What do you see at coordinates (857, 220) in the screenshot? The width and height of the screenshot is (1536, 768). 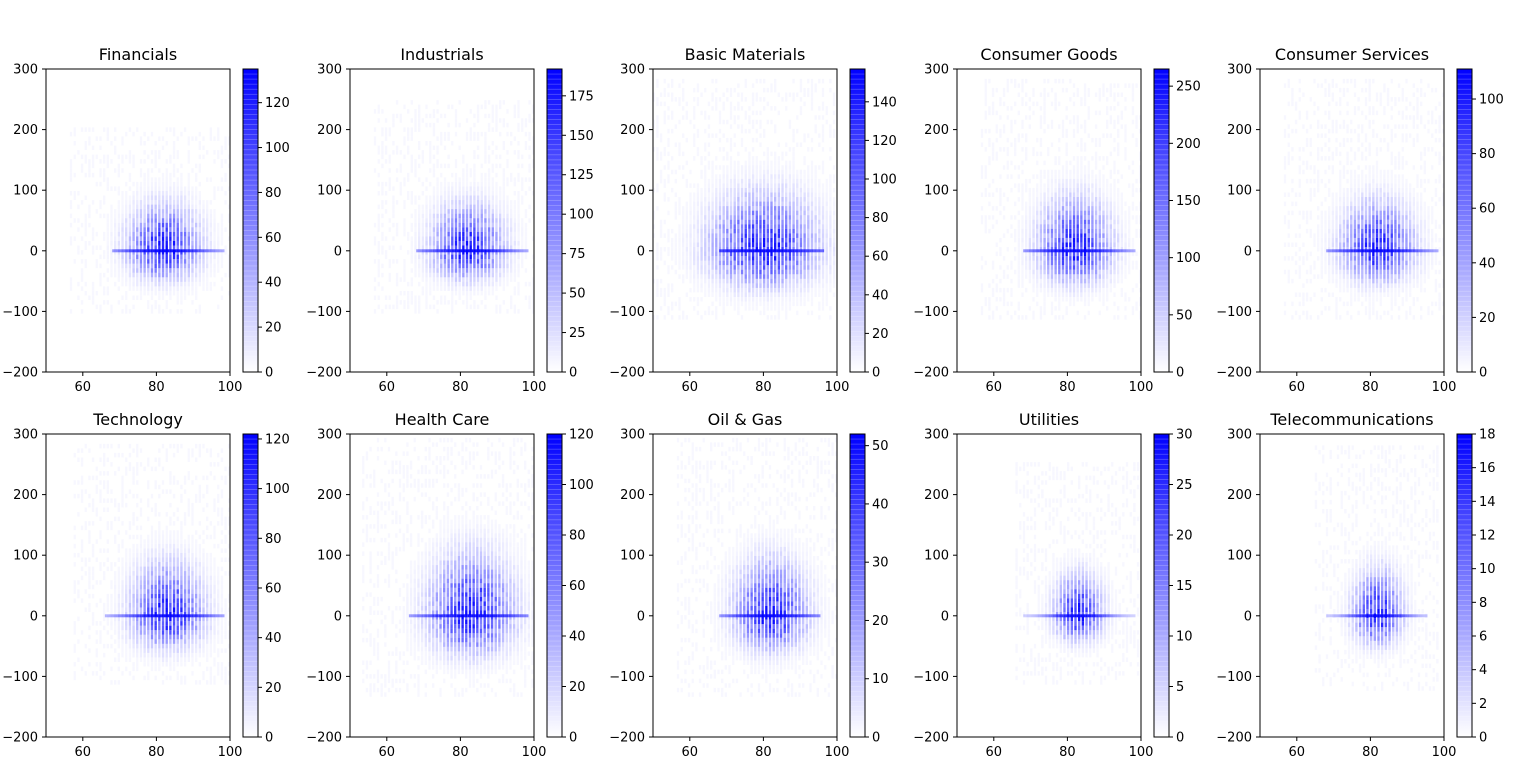 I see `colorbar-gradient` at bounding box center [857, 220].